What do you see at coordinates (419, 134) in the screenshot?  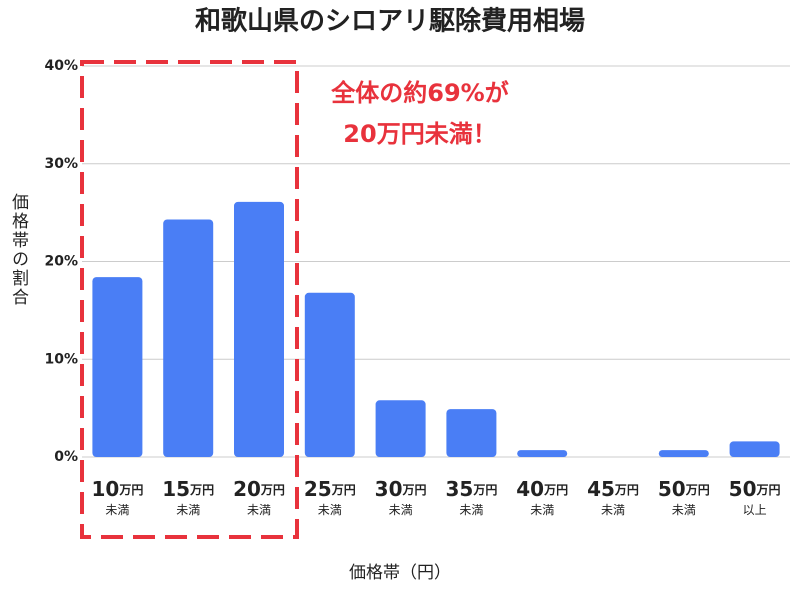 I see `annotation: 20万円未満！` at bounding box center [419, 134].